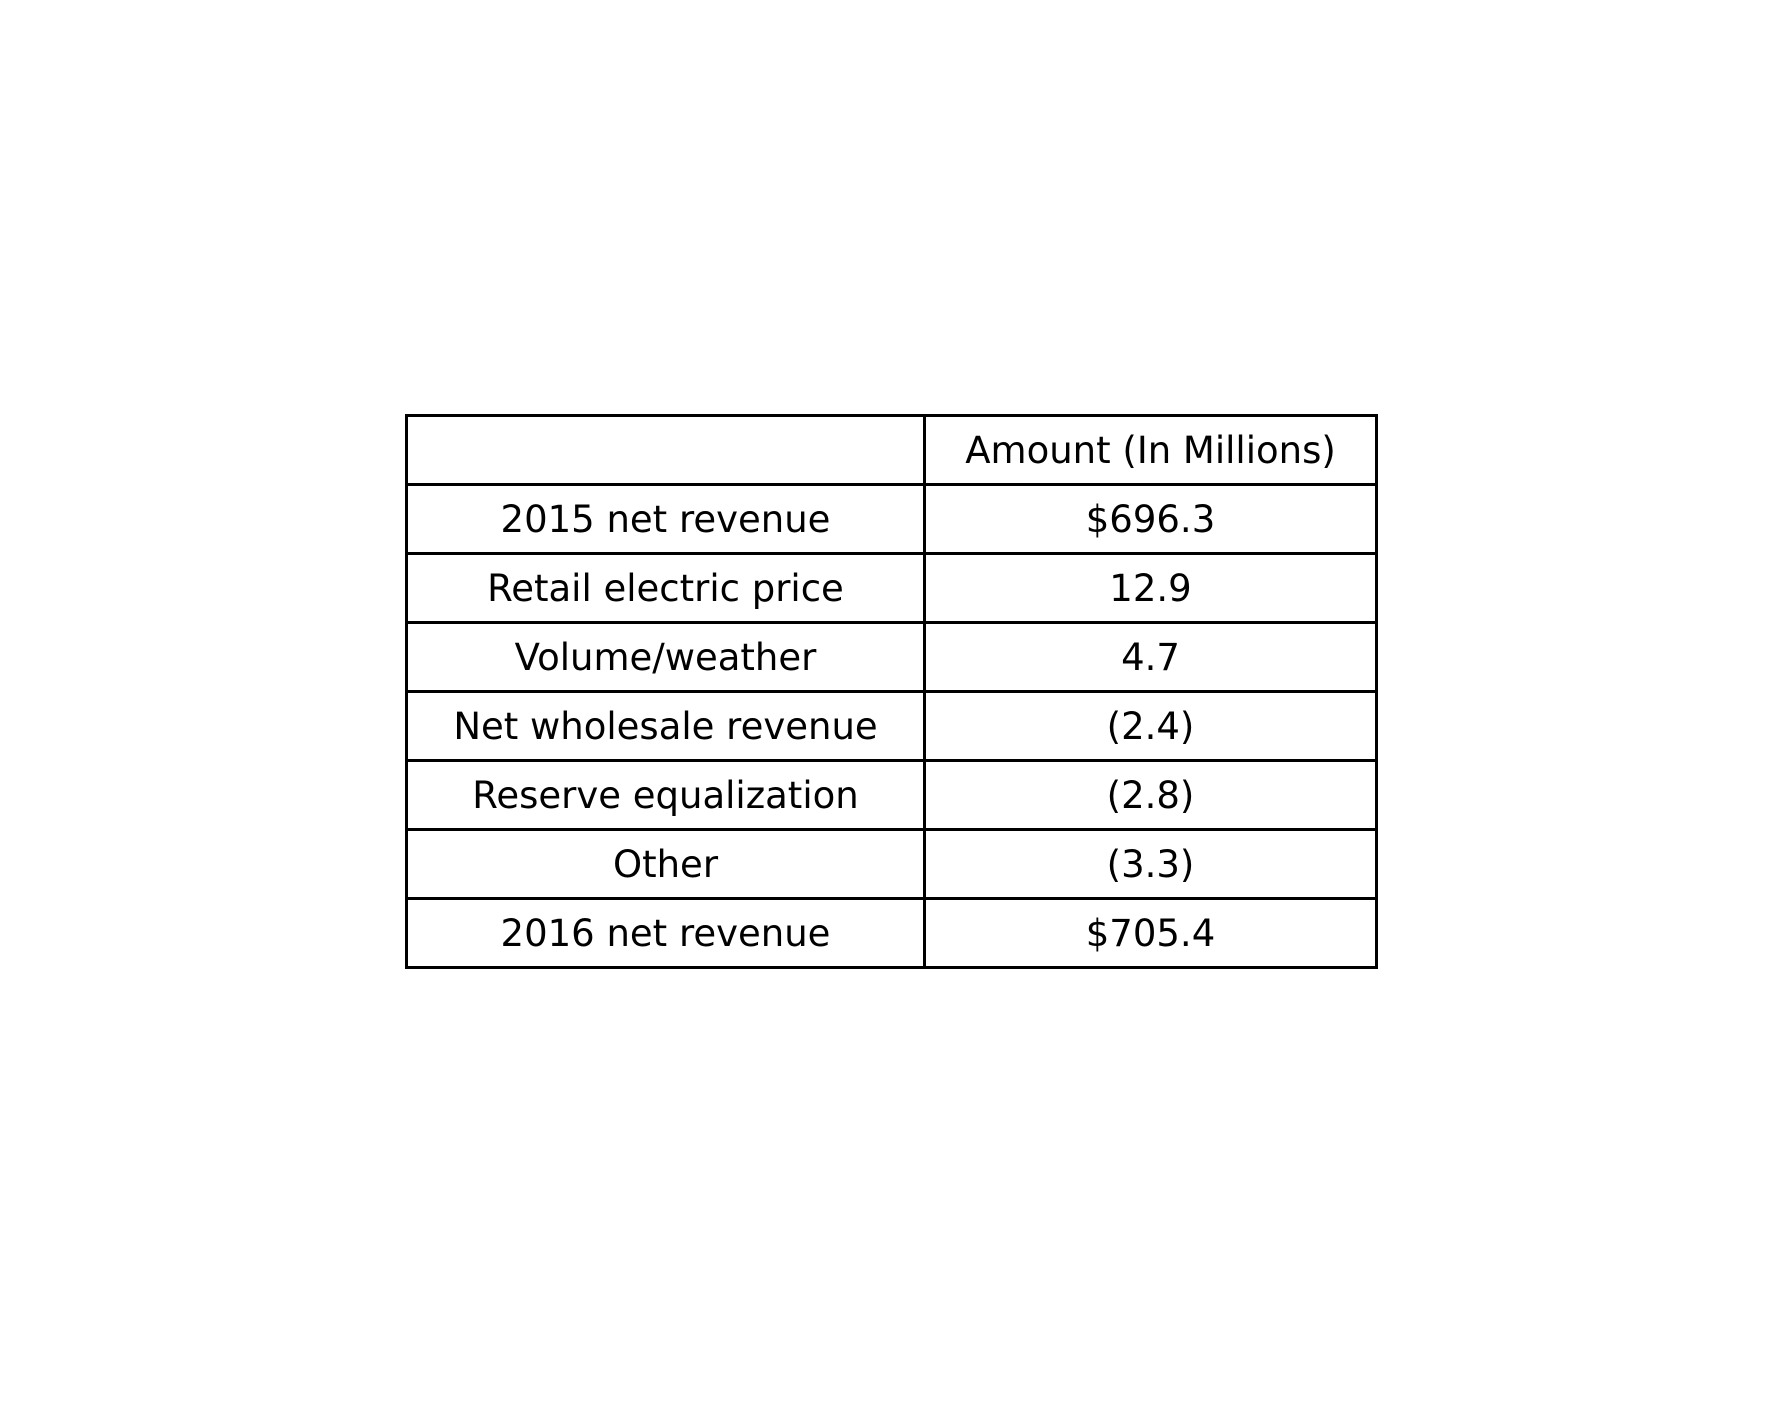 Image resolution: width=1770 pixels, height=1410 pixels. I want to click on row-label: Net wholesale revenue, so click(665, 726).